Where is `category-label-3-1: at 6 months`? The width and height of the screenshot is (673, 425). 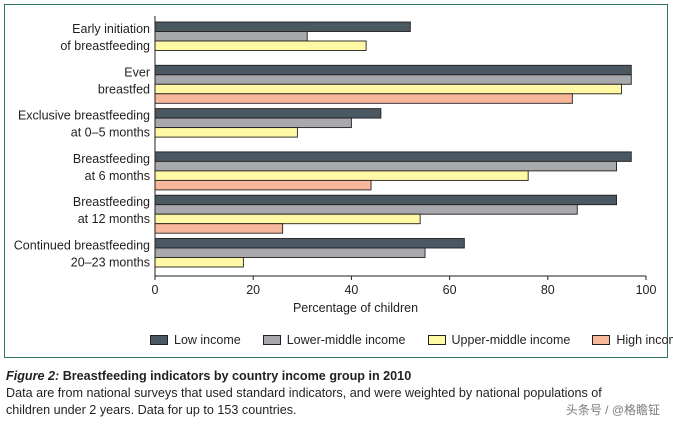 category-label-3-1: at 6 months is located at coordinates (117, 176).